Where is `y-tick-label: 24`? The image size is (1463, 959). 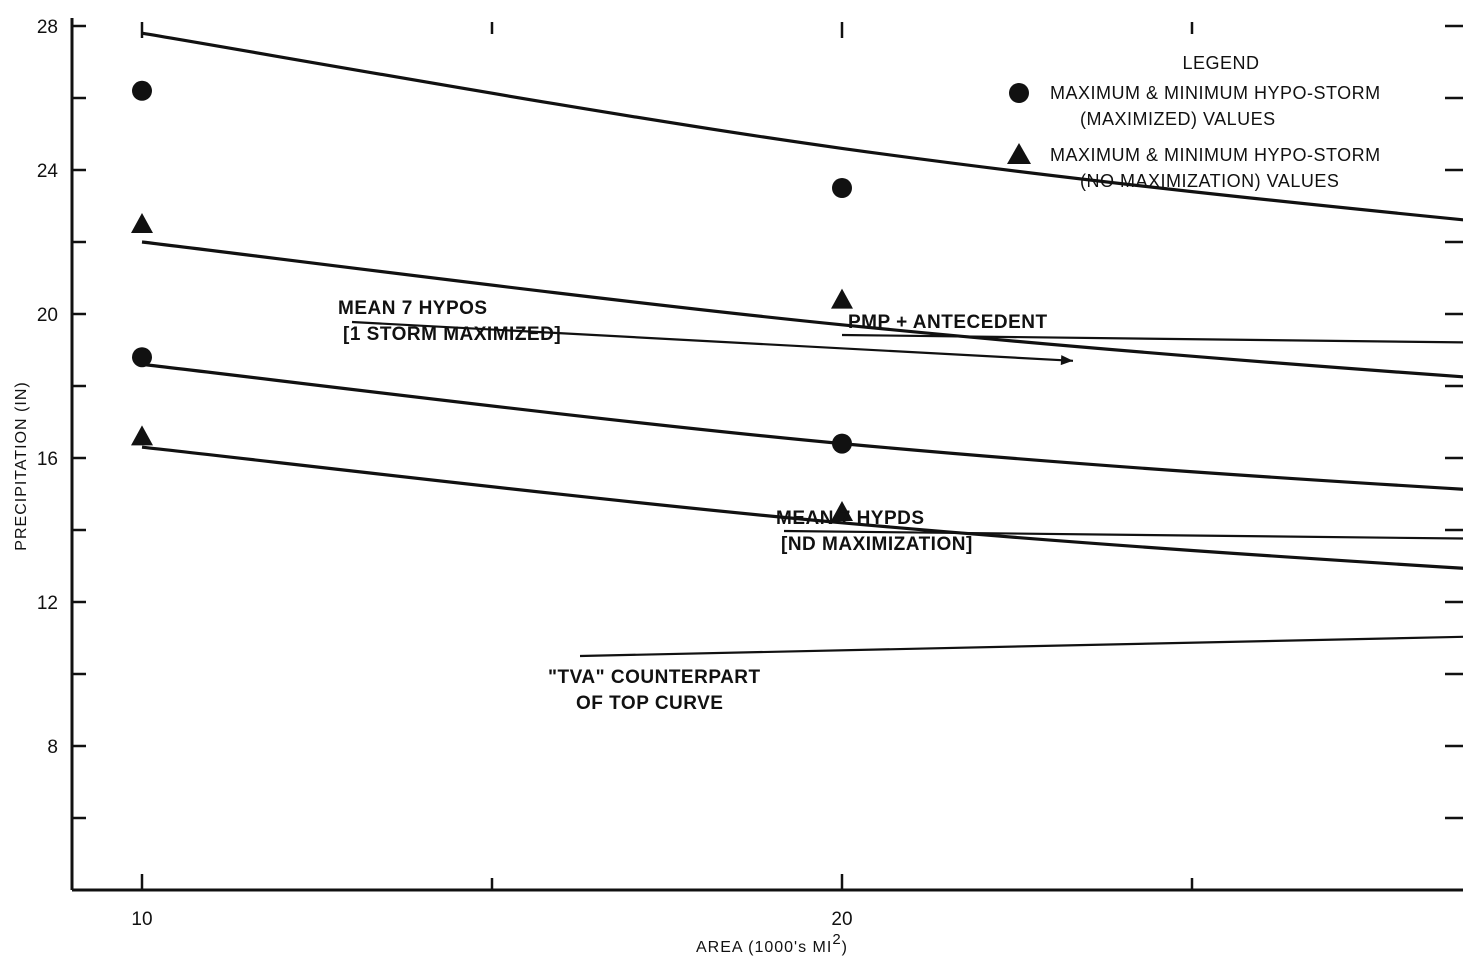
y-tick-label: 24 is located at coordinates (48, 171).